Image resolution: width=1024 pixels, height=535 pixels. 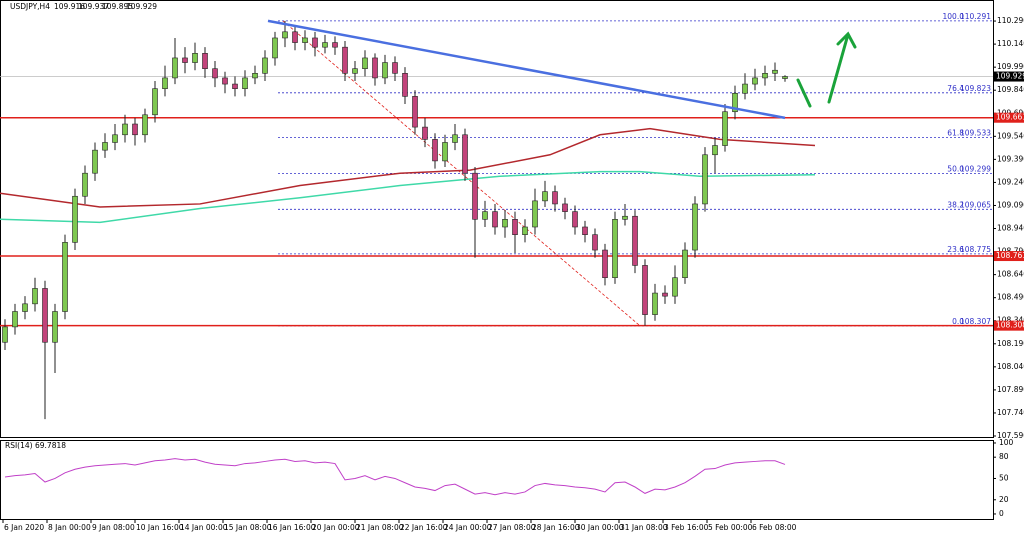 What do you see at coordinates (1001, 513) in the screenshot?
I see `rsi-tick-label: 0` at bounding box center [1001, 513].